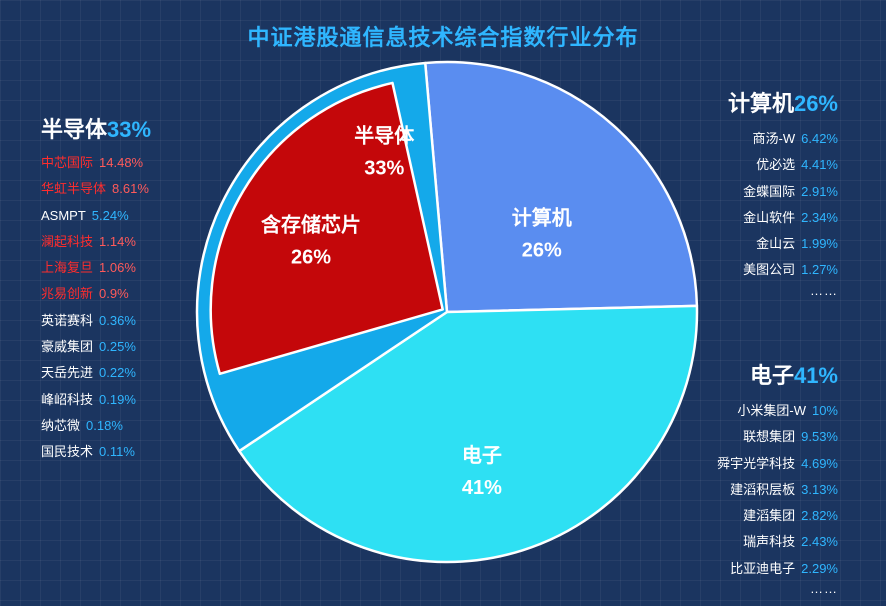 This screenshot has width=886, height=606. I want to click on legend-semiconductor-item: 英诺赛科 0.36%, so click(96, 321).